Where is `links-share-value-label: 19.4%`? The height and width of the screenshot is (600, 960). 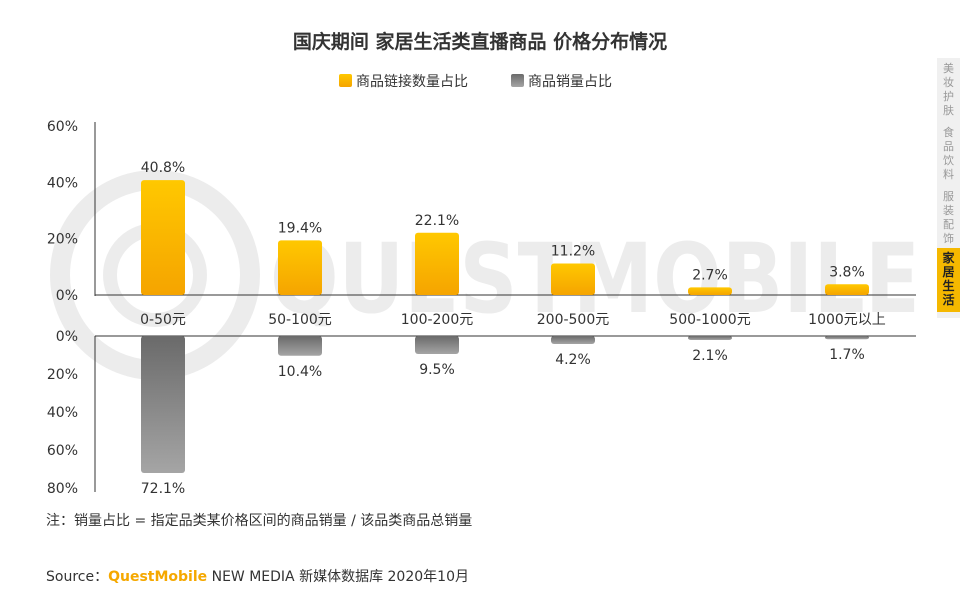 links-share-value-label: 19.4% is located at coordinates (300, 228).